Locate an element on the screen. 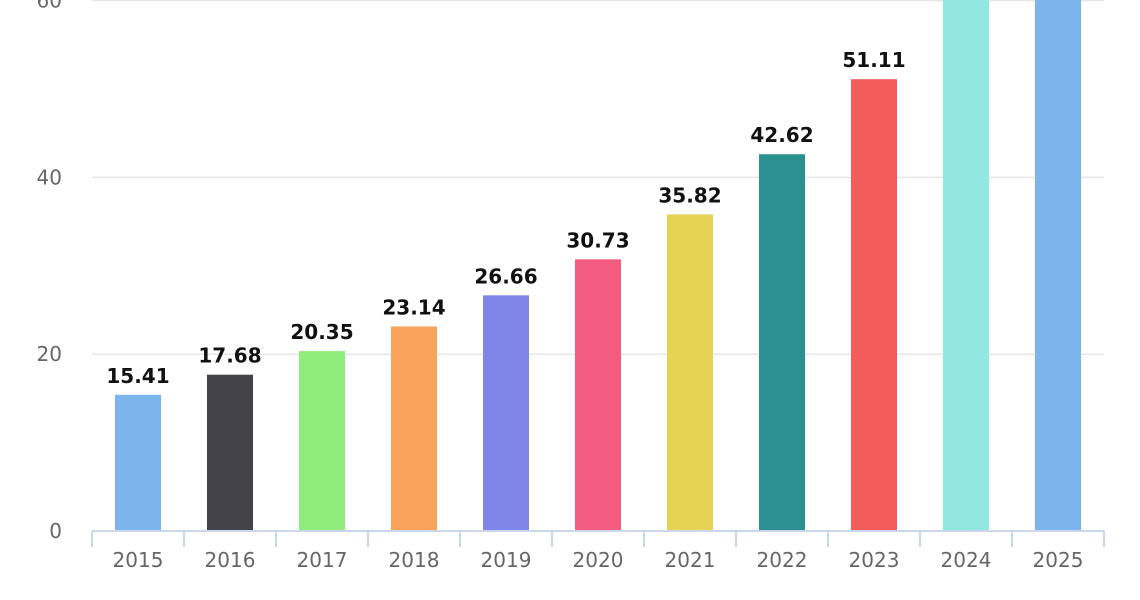 The width and height of the screenshot is (1140, 600). x-tick-label-2018: 2018 is located at coordinates (414, 560).